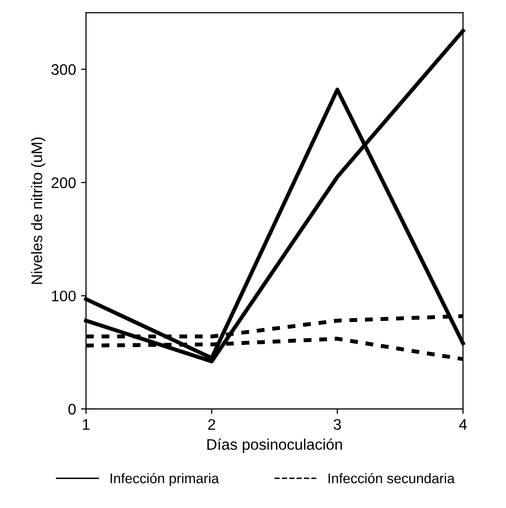 This screenshot has width=506, height=508. I want to click on legend-label: Infección primaria, so click(164, 479).